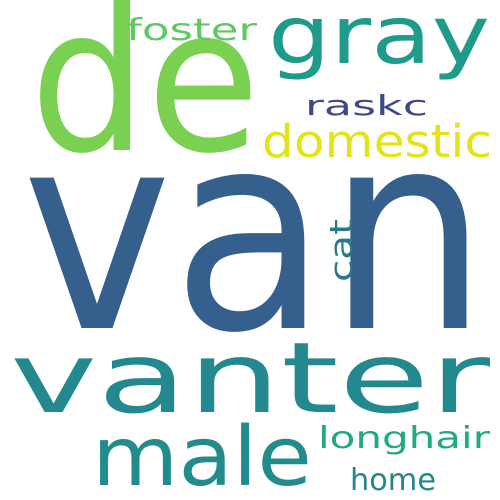 This screenshot has width=500, height=500. What do you see at coordinates (393, 480) in the screenshot?
I see `word-home: home` at bounding box center [393, 480].